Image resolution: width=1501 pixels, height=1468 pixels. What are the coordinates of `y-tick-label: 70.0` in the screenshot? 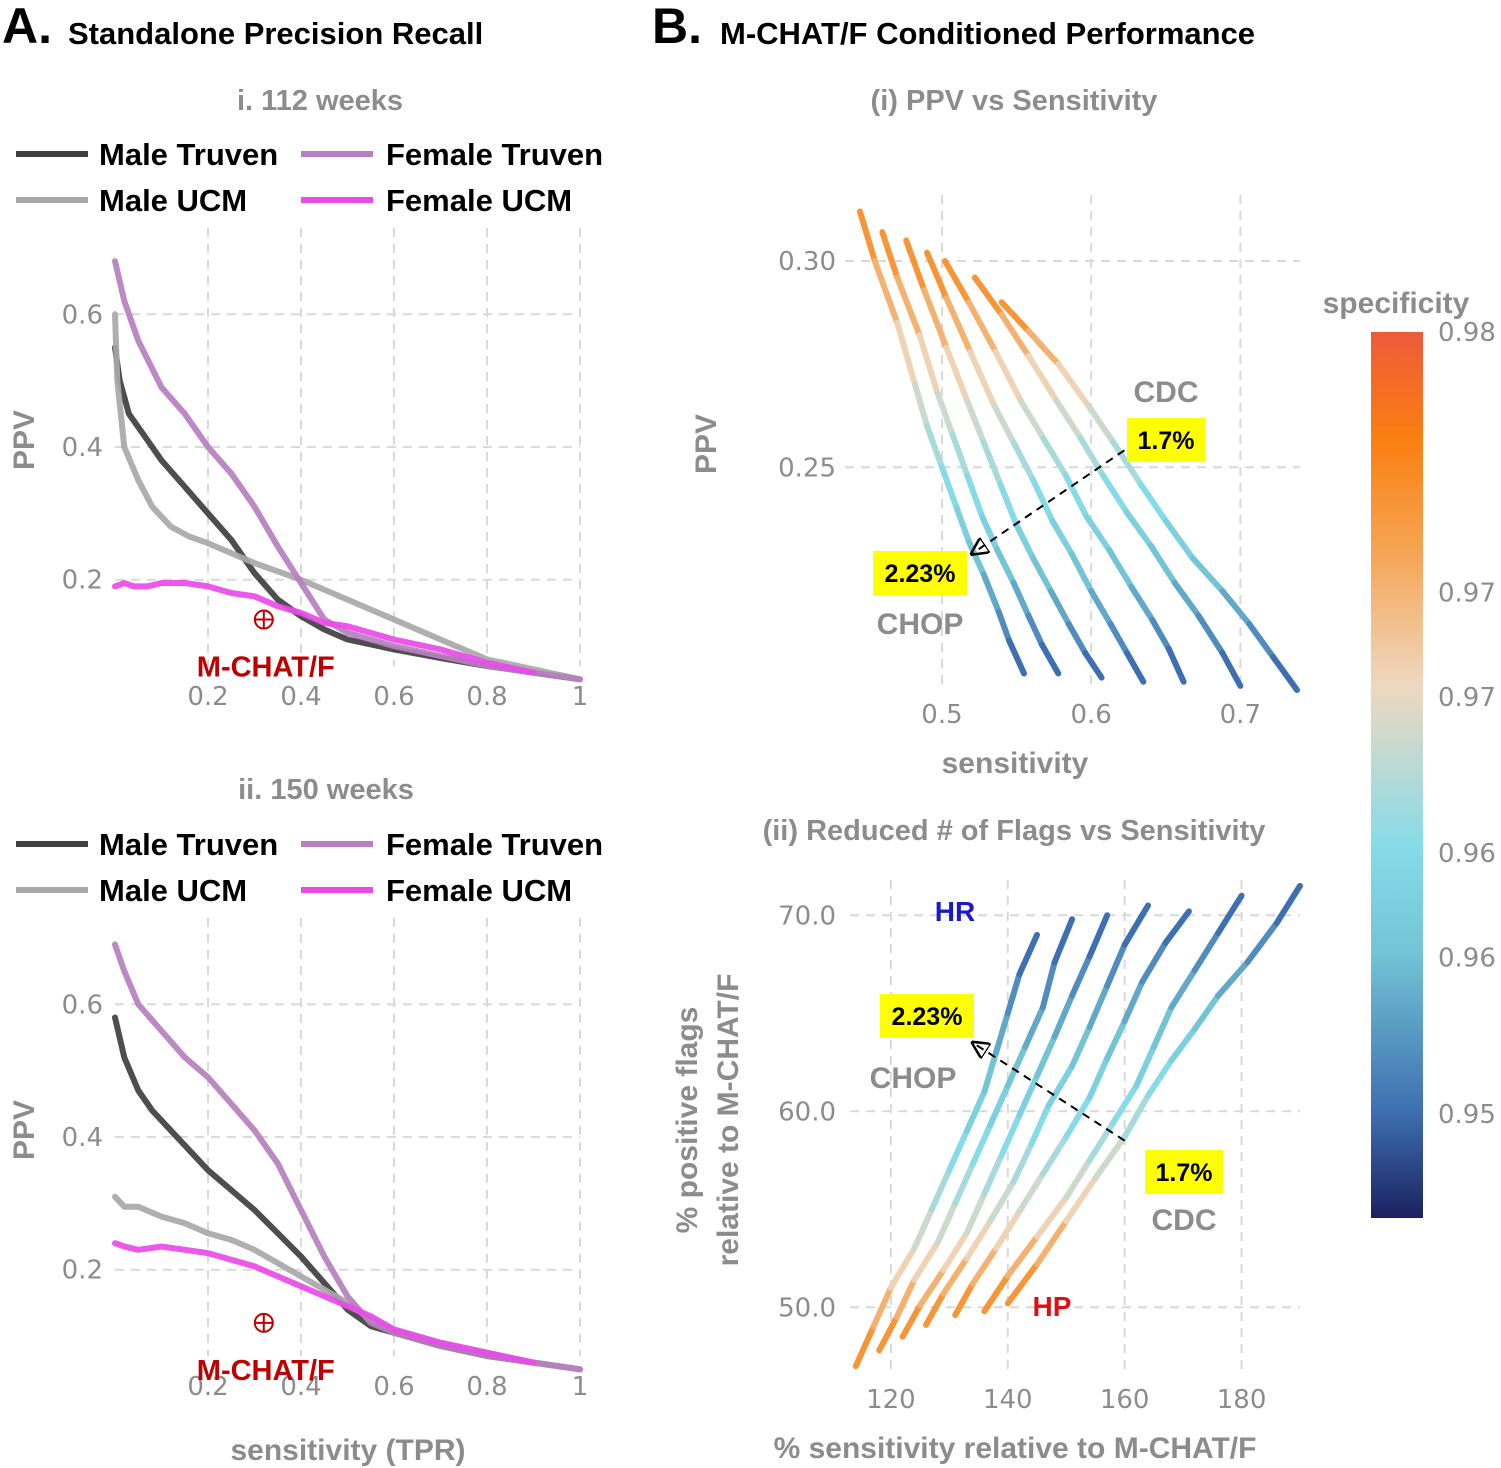 It's located at (807, 916).